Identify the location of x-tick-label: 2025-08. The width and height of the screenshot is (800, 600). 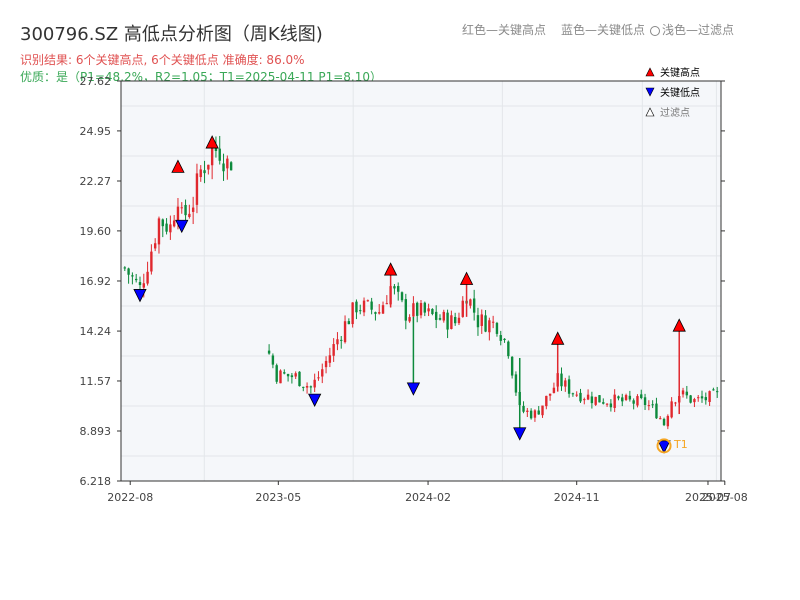
(725, 497).